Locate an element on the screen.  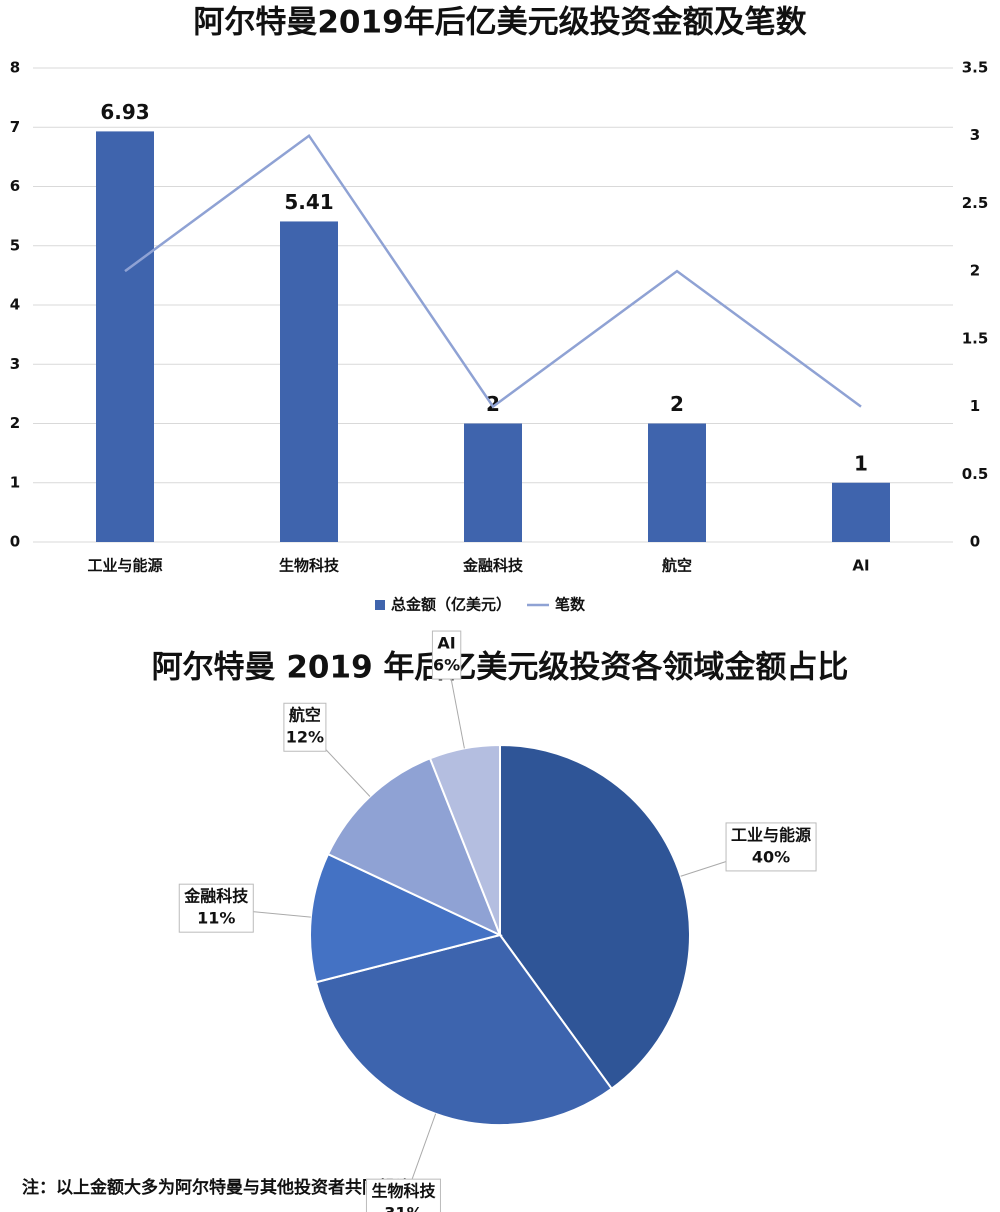
y-tick-label: 5 is located at coordinates (15, 245).